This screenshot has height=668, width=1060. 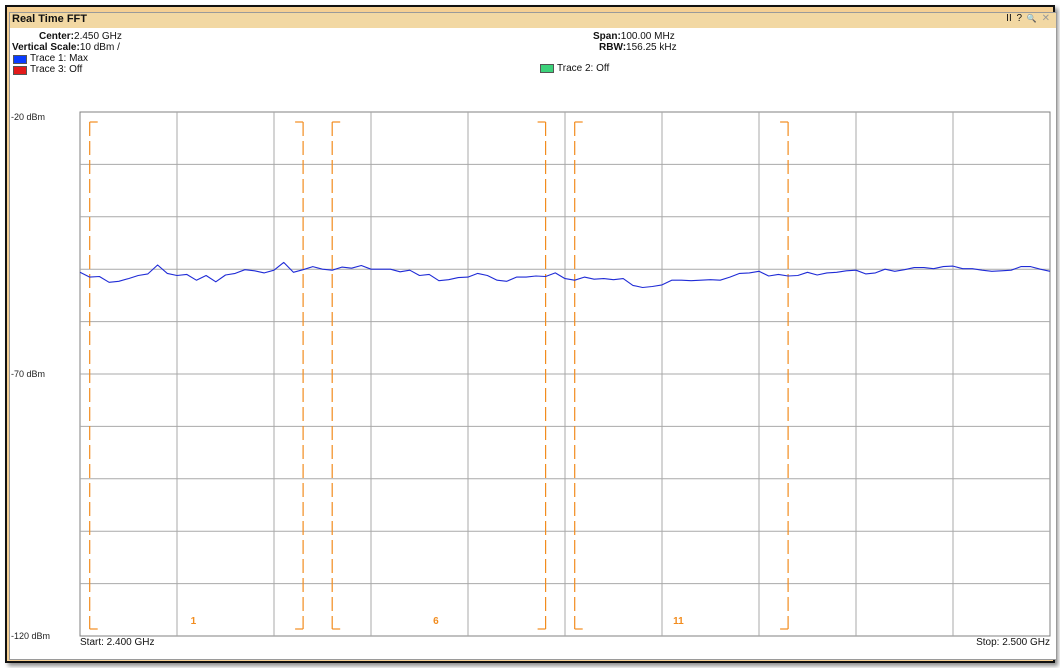 I want to click on y-tick-label: -70 dBm, so click(x=28, y=374).